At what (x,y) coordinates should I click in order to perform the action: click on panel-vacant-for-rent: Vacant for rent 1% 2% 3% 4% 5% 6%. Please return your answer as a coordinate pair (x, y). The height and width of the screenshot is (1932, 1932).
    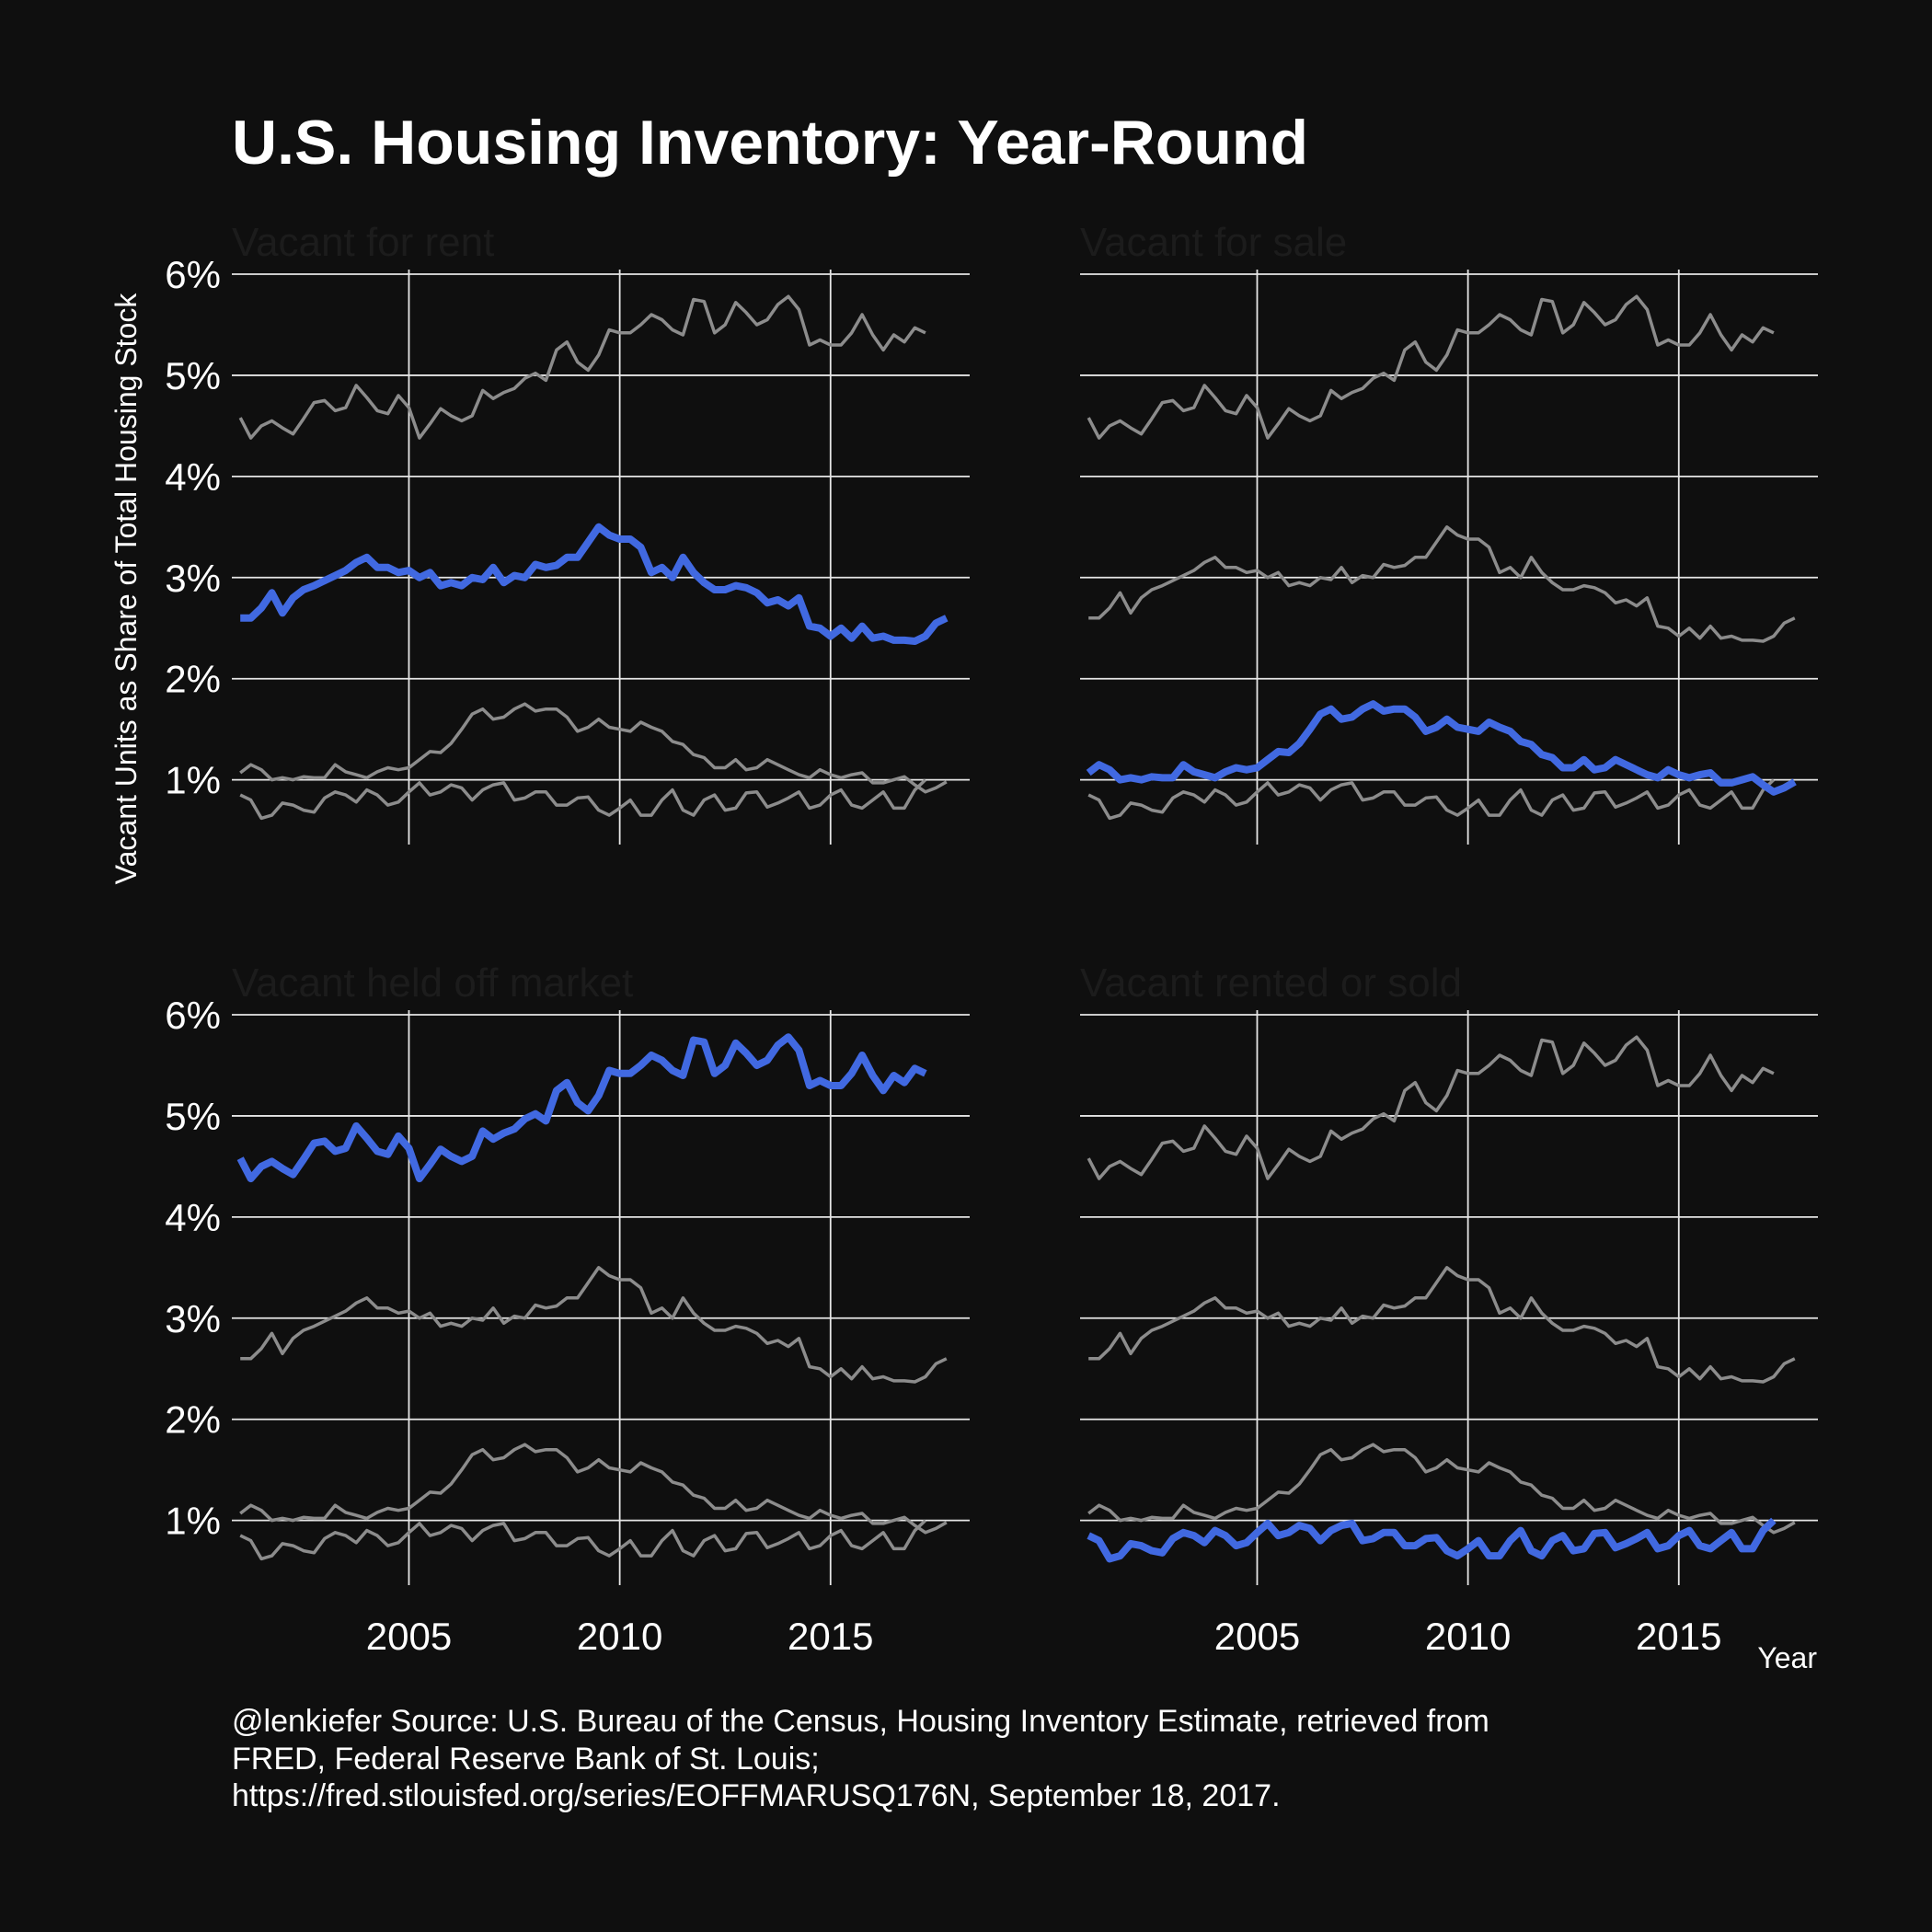
    Looking at the image, I should click on (567, 532).